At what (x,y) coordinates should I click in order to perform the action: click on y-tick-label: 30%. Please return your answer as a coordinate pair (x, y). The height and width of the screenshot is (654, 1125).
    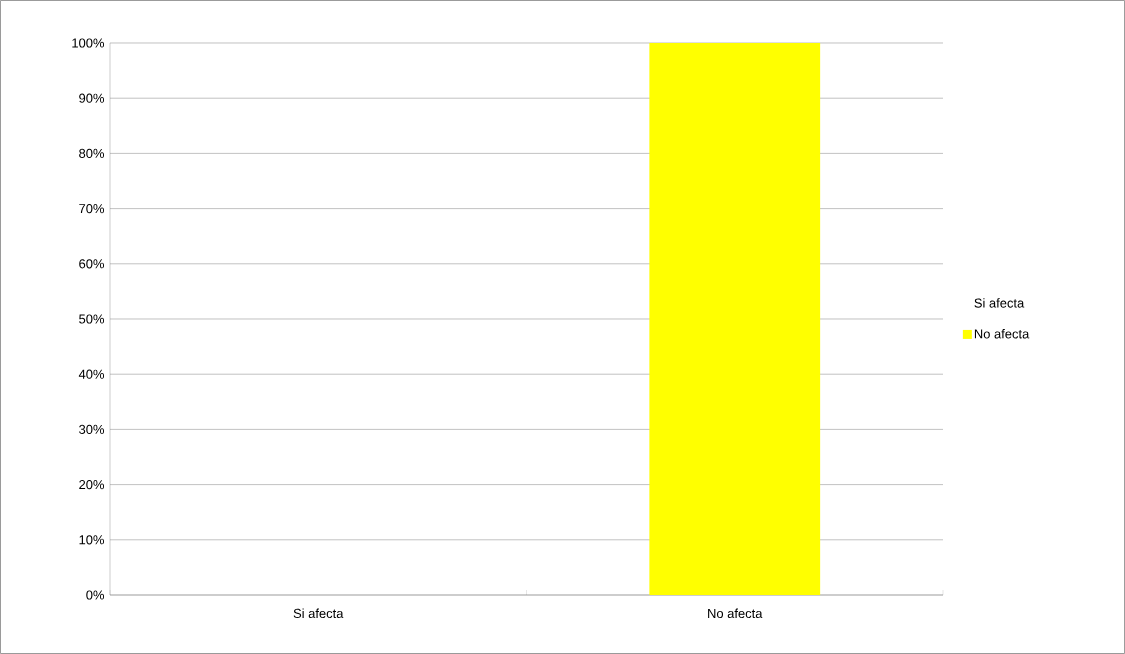
    Looking at the image, I should click on (92, 429).